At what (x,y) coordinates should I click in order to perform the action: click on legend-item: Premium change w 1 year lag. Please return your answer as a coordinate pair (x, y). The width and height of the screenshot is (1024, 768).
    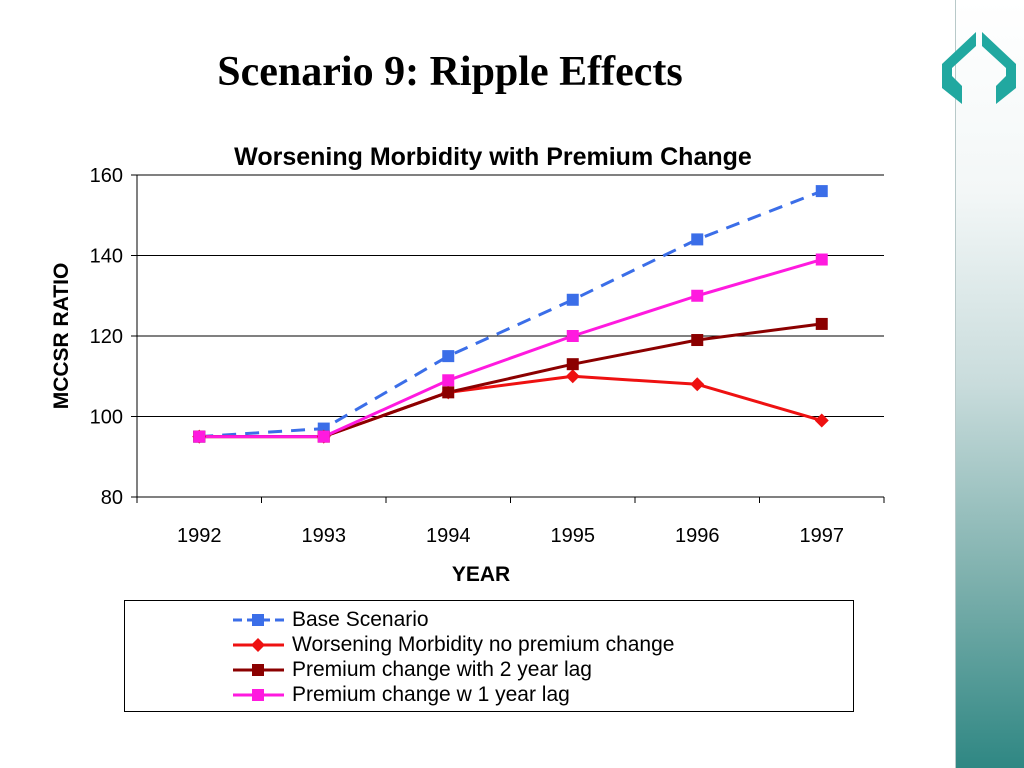
    Looking at the image, I should click on (400, 694).